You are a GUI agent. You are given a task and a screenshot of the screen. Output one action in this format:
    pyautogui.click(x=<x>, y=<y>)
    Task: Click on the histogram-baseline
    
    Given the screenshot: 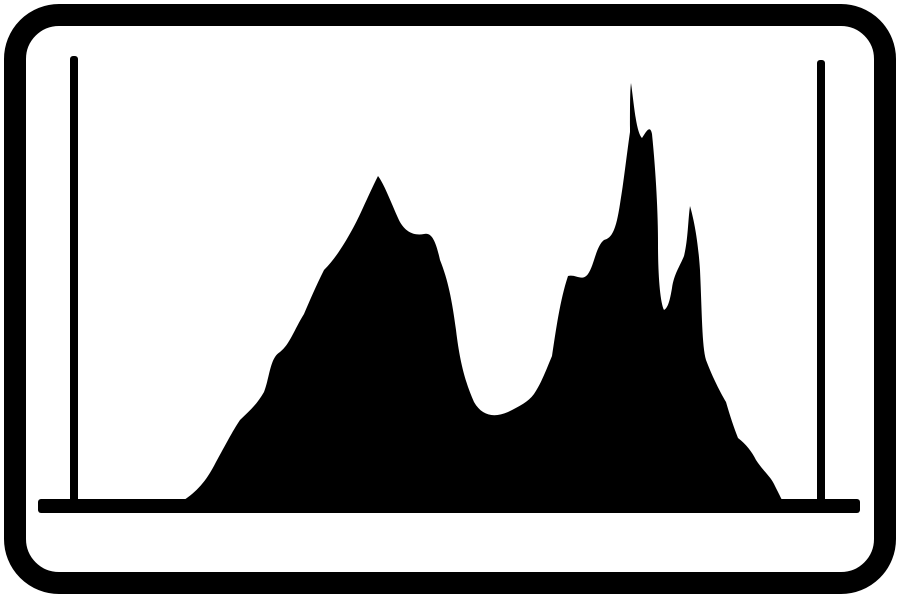 What is the action you would take?
    pyautogui.click(x=449, y=506)
    